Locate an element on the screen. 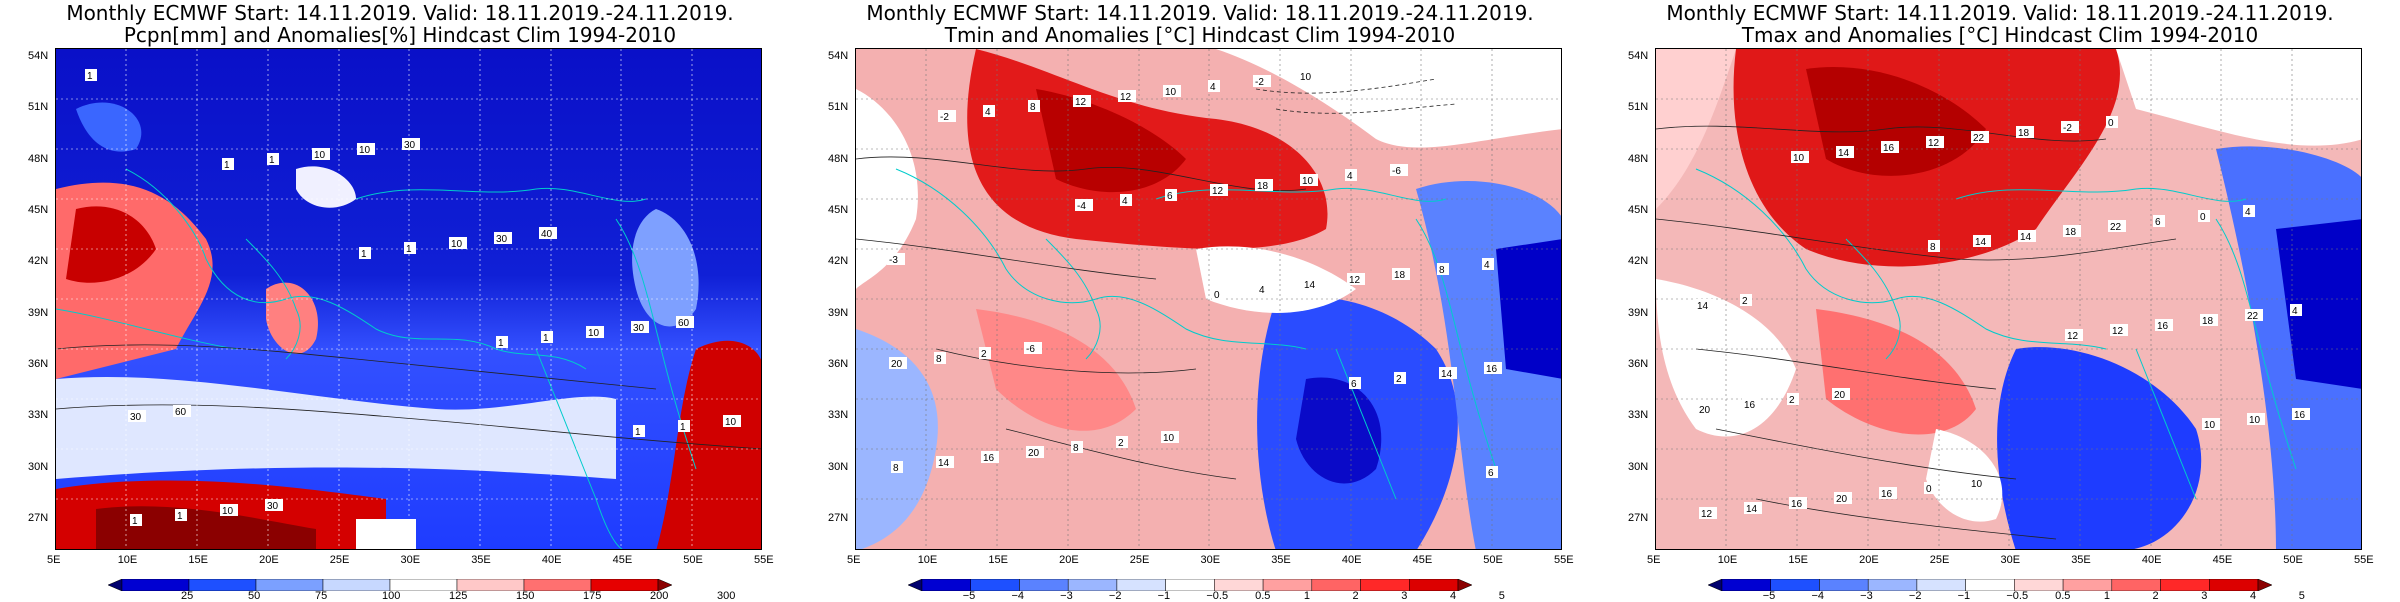  contour-label: 18 is located at coordinates (2208, 321).